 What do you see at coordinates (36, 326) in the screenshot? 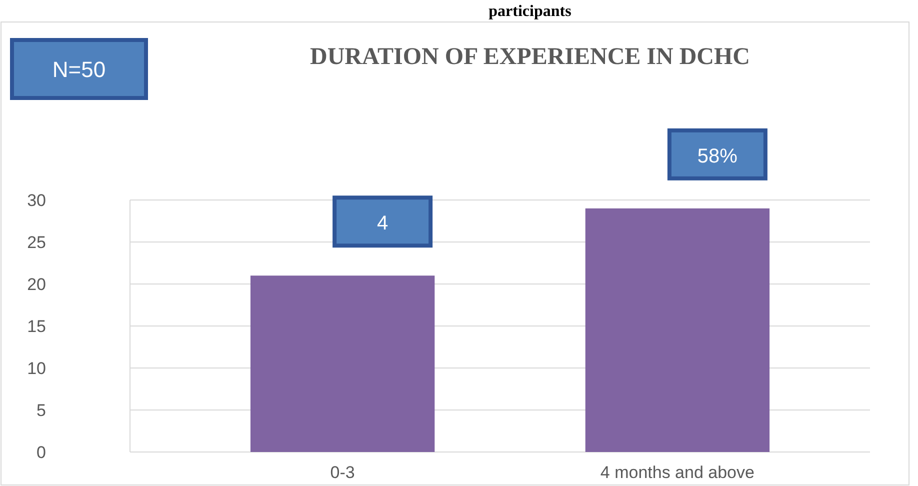
I see `y-tick-label: 15` at bounding box center [36, 326].